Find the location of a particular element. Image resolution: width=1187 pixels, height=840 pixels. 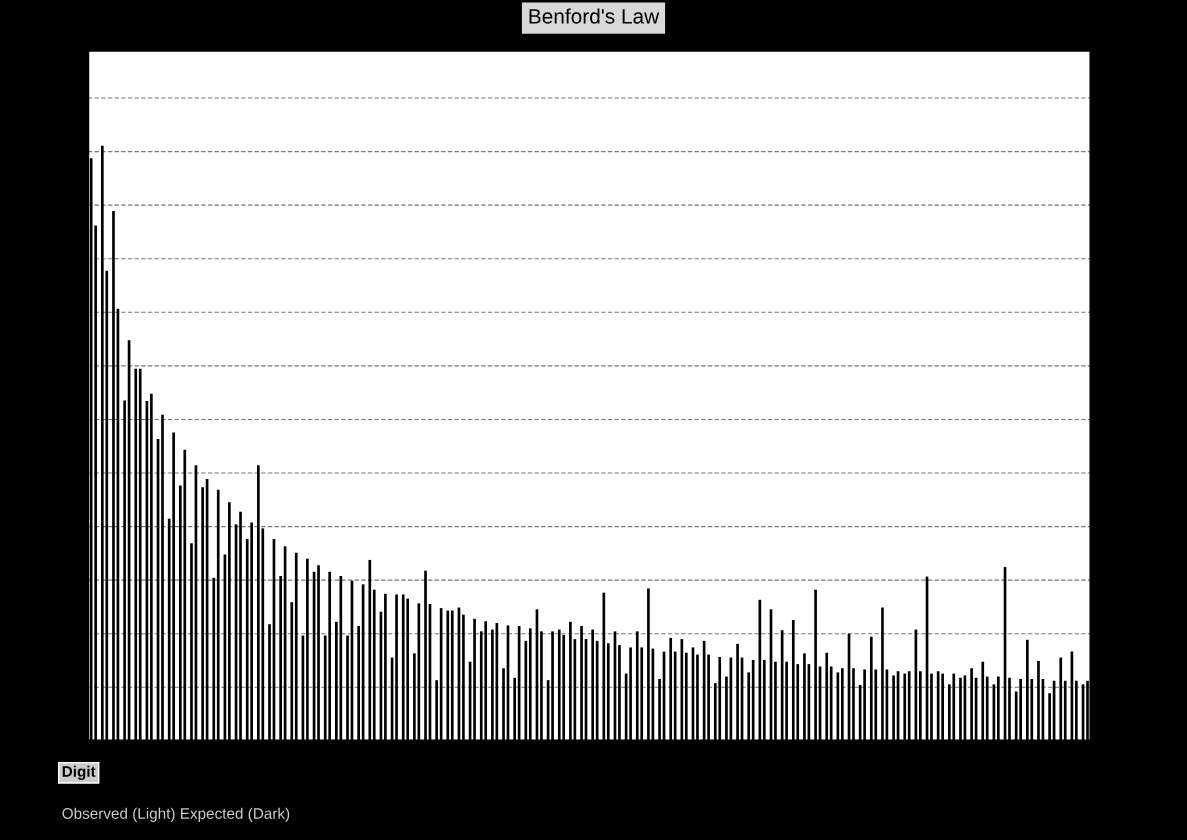

chart-title: Benford's Law is located at coordinates (594, 16).